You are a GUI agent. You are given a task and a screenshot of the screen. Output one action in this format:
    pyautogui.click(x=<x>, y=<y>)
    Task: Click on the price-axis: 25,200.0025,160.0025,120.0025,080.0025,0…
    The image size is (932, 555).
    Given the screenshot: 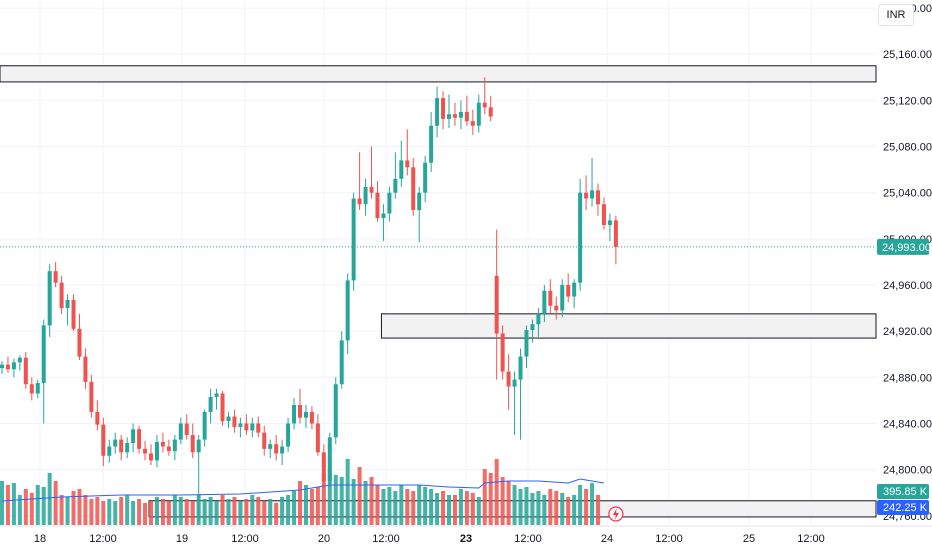 What is the action you would take?
    pyautogui.click(x=904, y=263)
    